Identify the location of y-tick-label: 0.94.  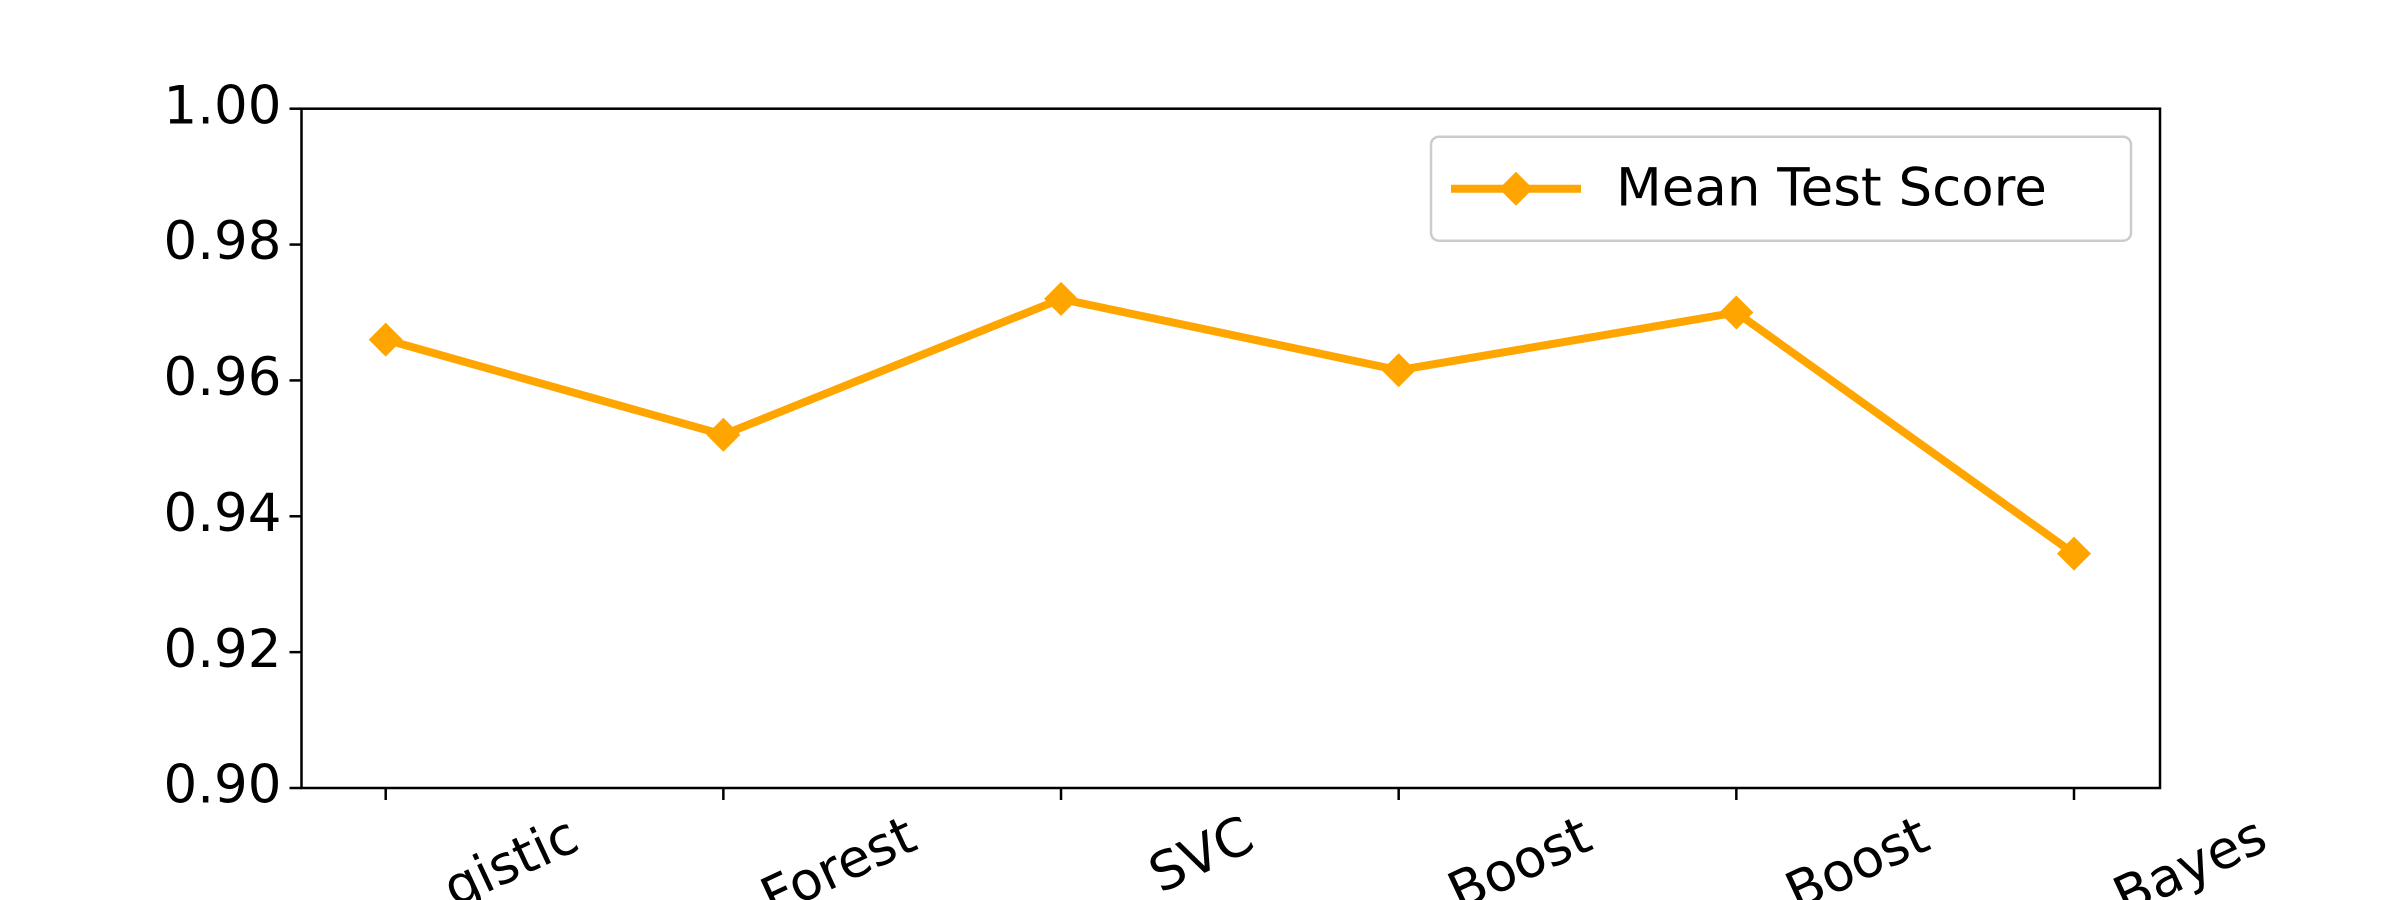
(222, 513).